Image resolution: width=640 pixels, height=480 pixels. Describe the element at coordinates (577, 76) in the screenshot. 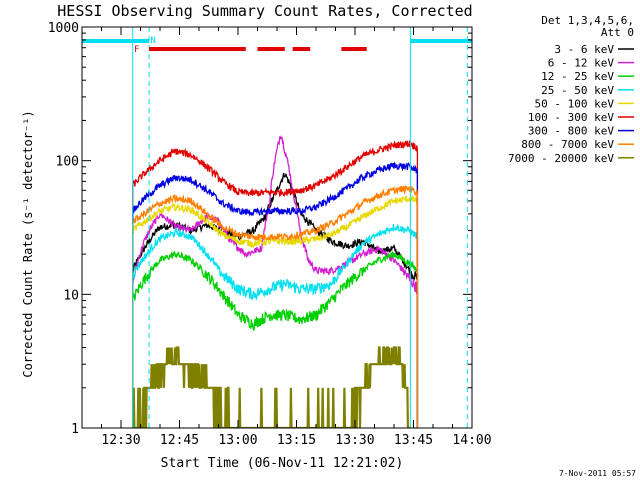

I see `legend-entry-label: 12 - 25 keV` at that location.